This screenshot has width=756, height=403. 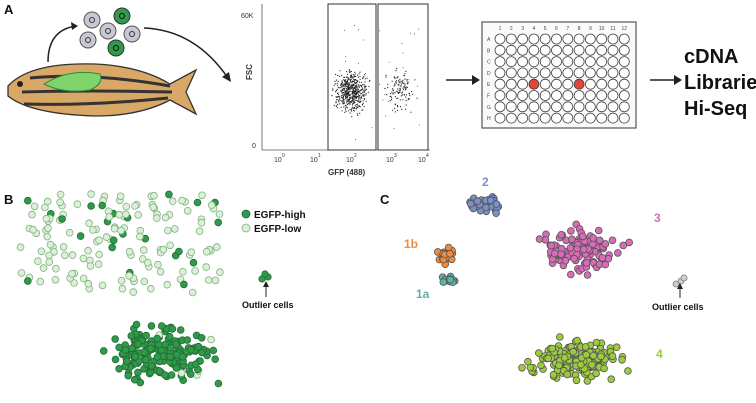 What do you see at coordinates (102, 90) in the screenshot?
I see `zebrafish` at bounding box center [102, 90].